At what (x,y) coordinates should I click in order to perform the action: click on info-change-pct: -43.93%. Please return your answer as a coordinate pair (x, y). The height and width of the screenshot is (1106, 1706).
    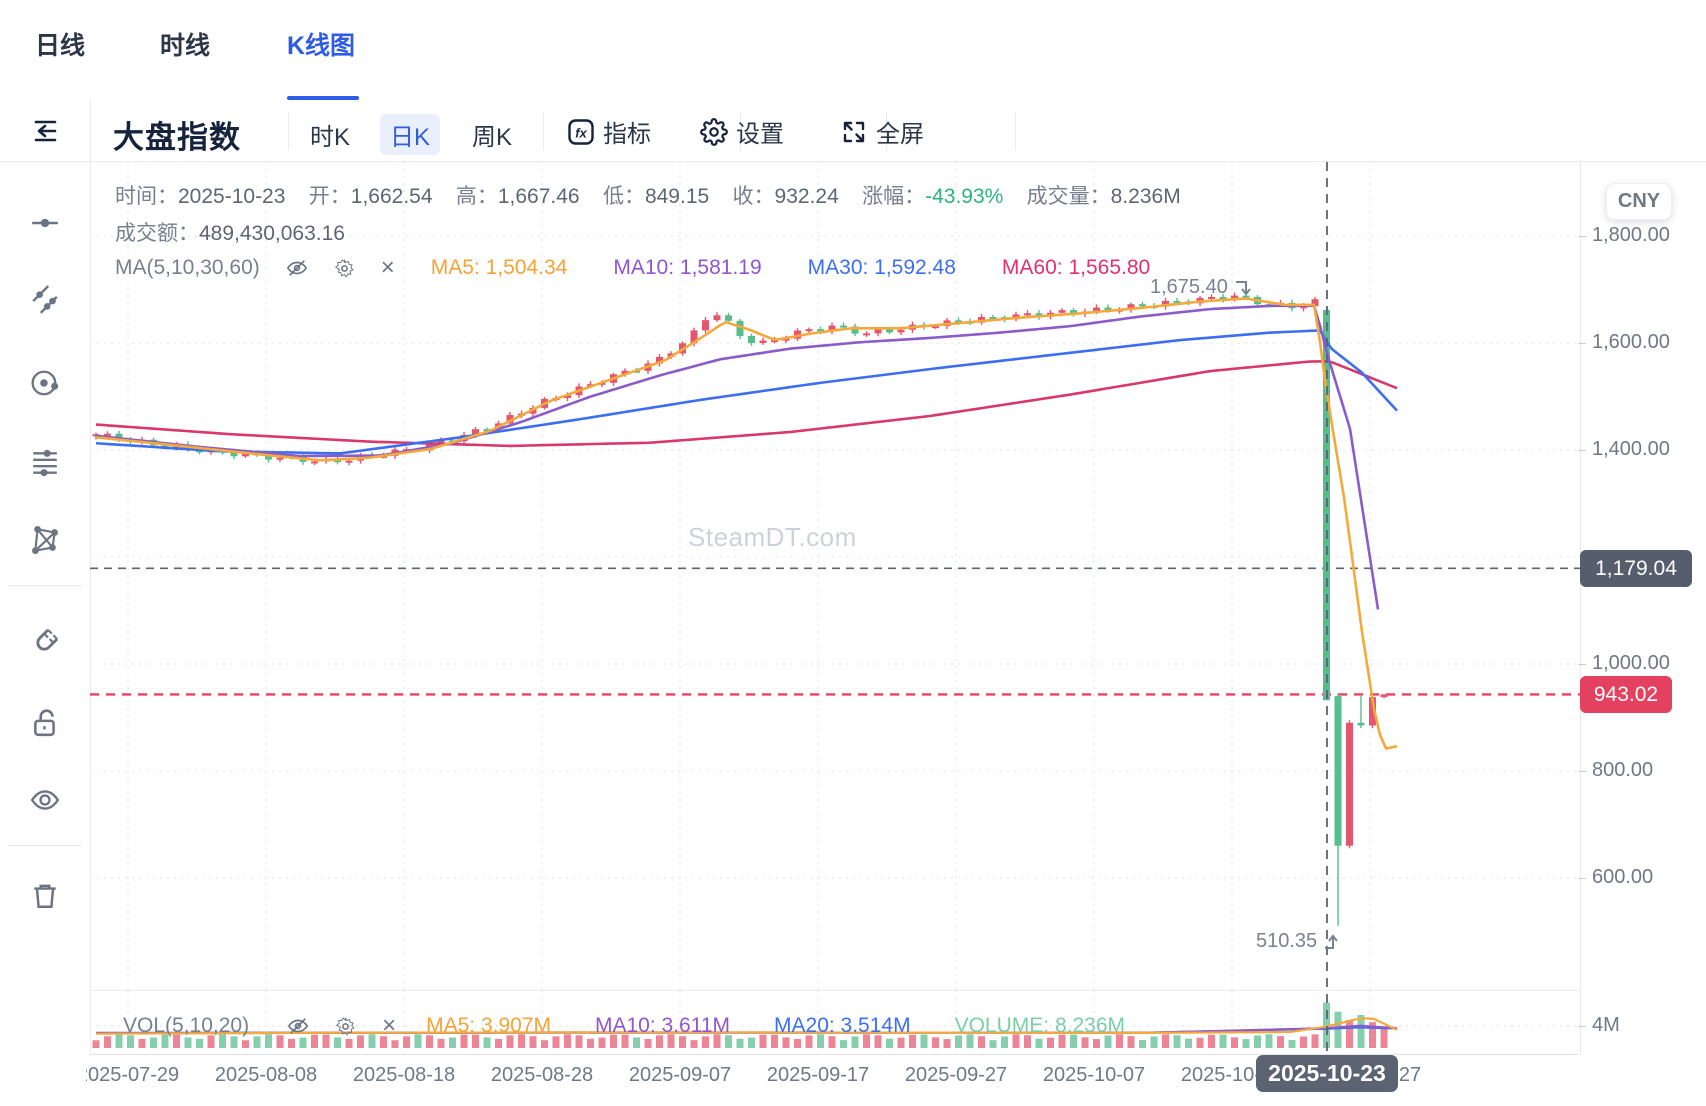
    Looking at the image, I should click on (964, 196).